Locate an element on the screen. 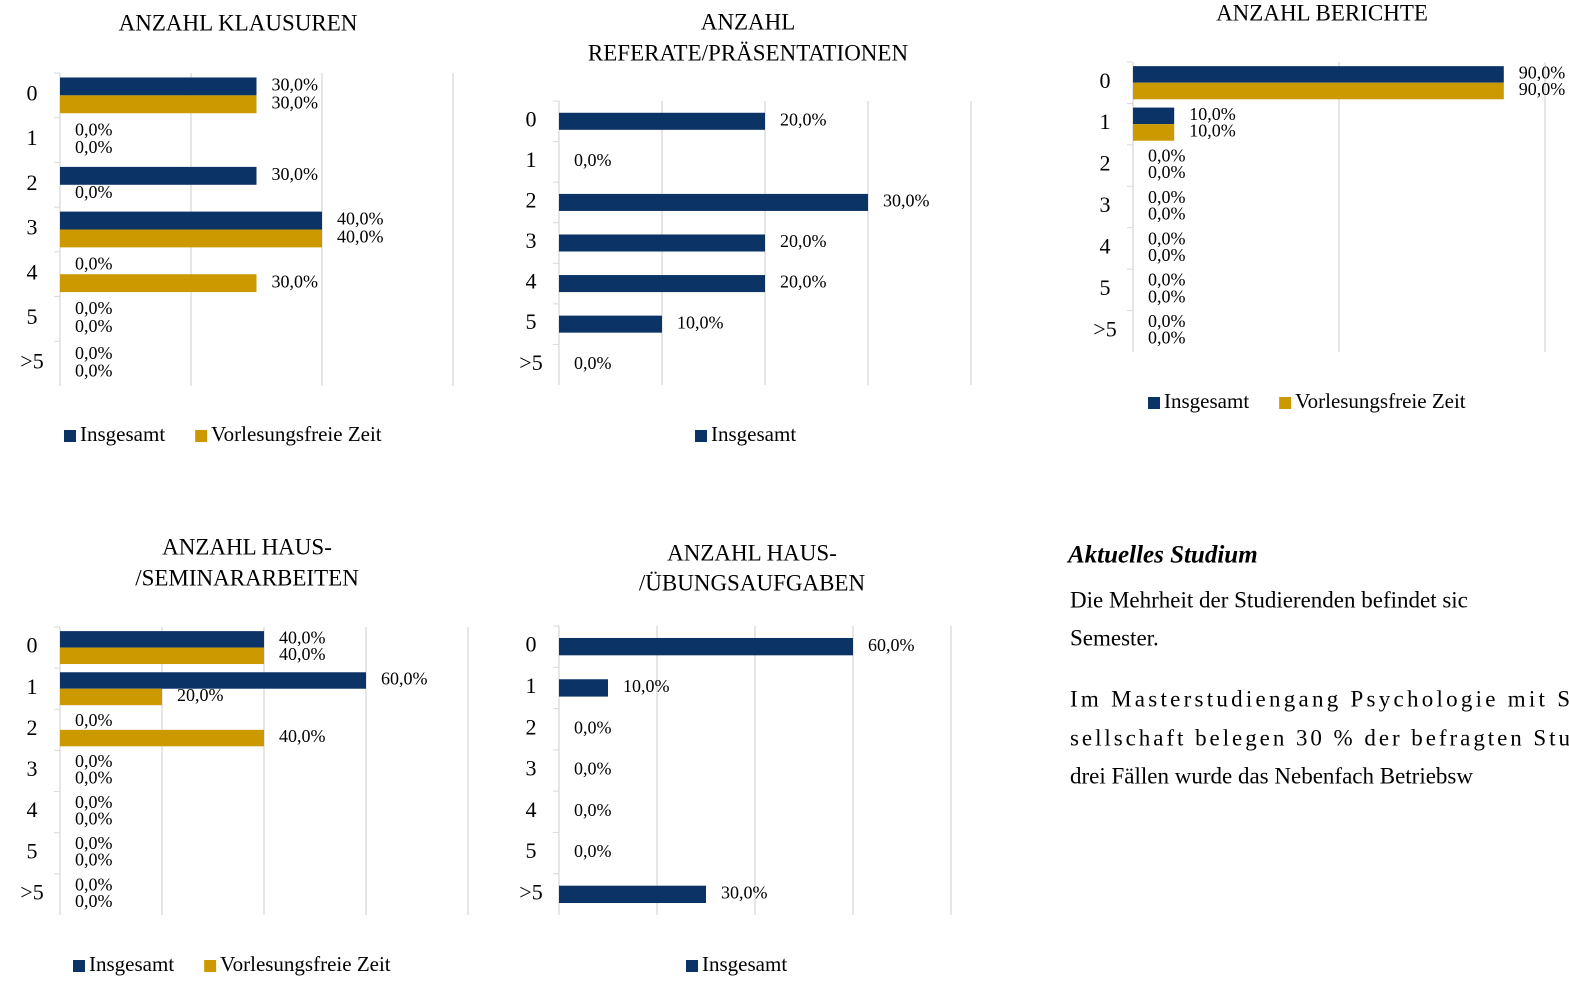 This screenshot has height=982, width=1569. paragraph-line: Im Masterstudiengang Psychologie mit S is located at coordinates (1319, 698).